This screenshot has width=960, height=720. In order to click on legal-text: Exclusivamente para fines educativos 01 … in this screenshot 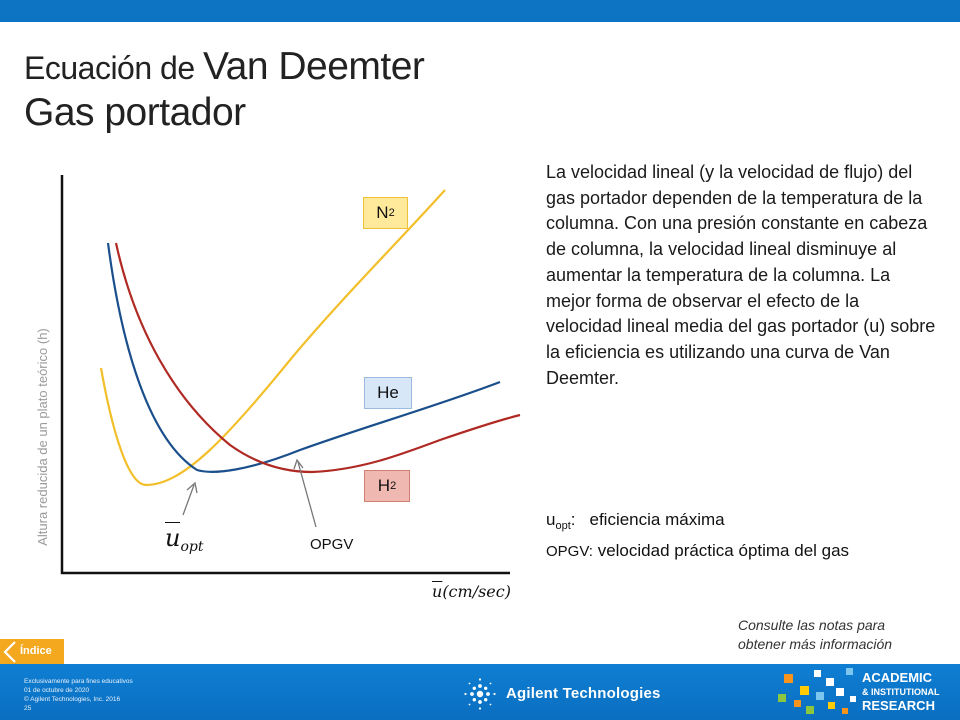, I will do `click(78, 695)`.